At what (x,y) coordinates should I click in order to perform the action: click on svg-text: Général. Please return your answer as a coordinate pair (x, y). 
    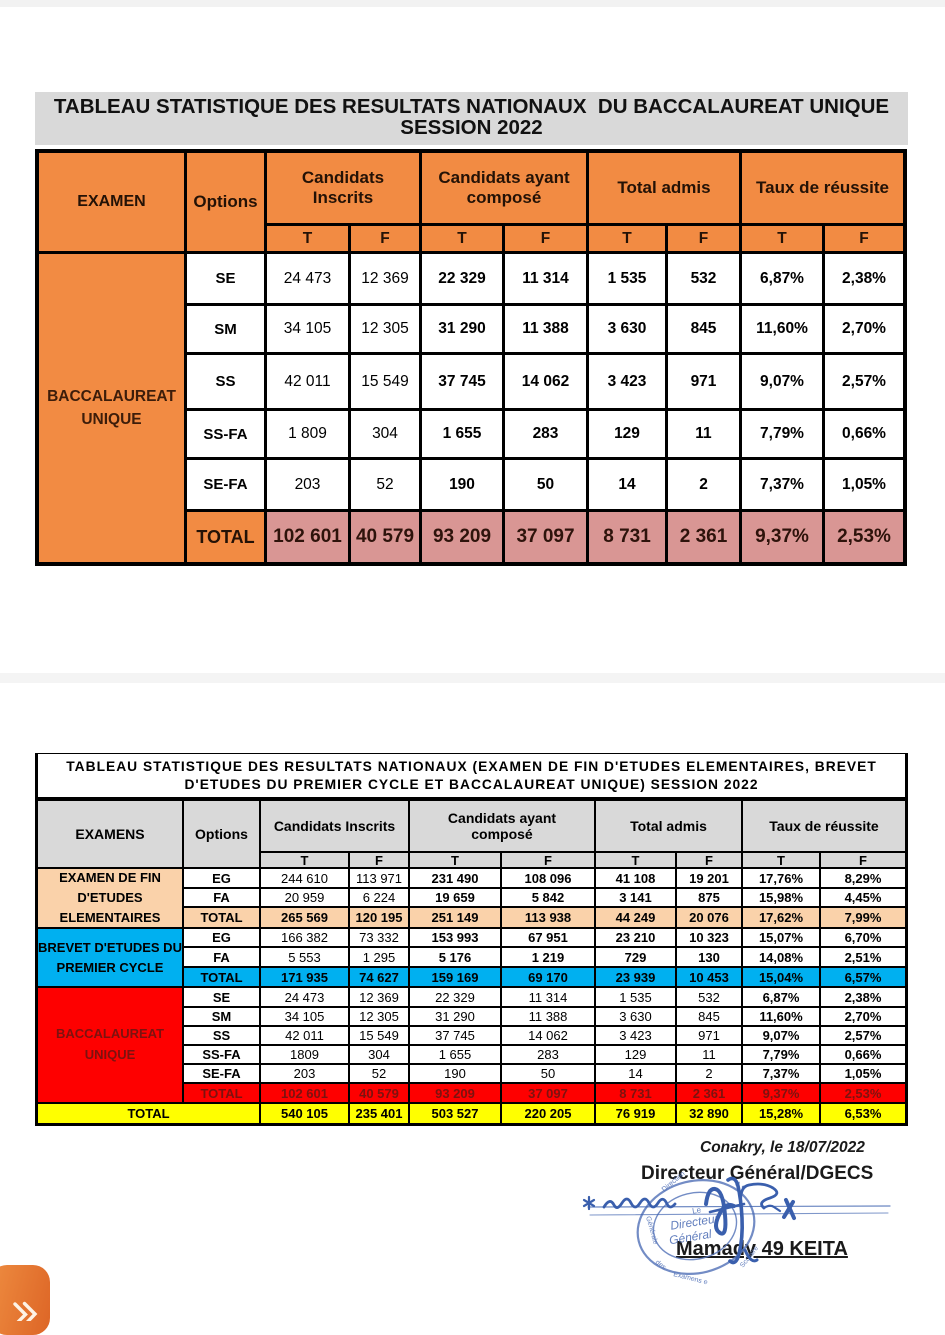
    Looking at the image, I should click on (690, 1237).